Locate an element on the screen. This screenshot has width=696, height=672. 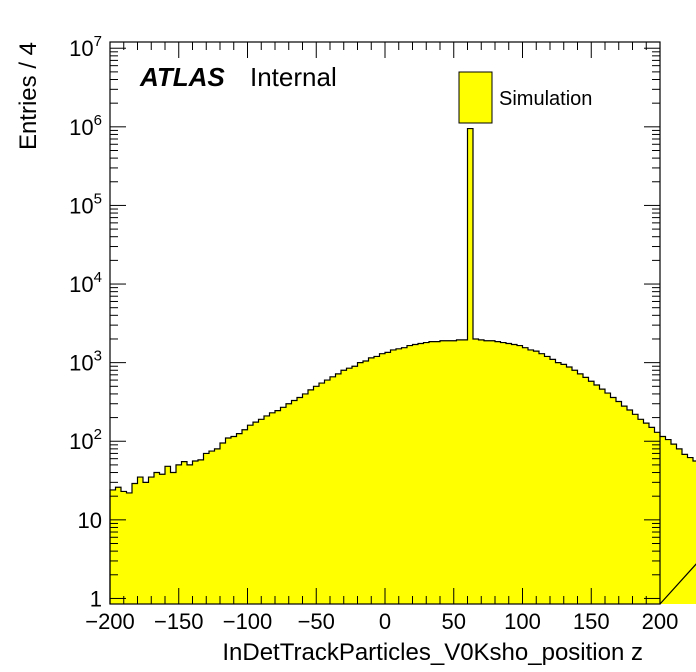
legend-label-simulation: Simulation is located at coordinates (545, 99).